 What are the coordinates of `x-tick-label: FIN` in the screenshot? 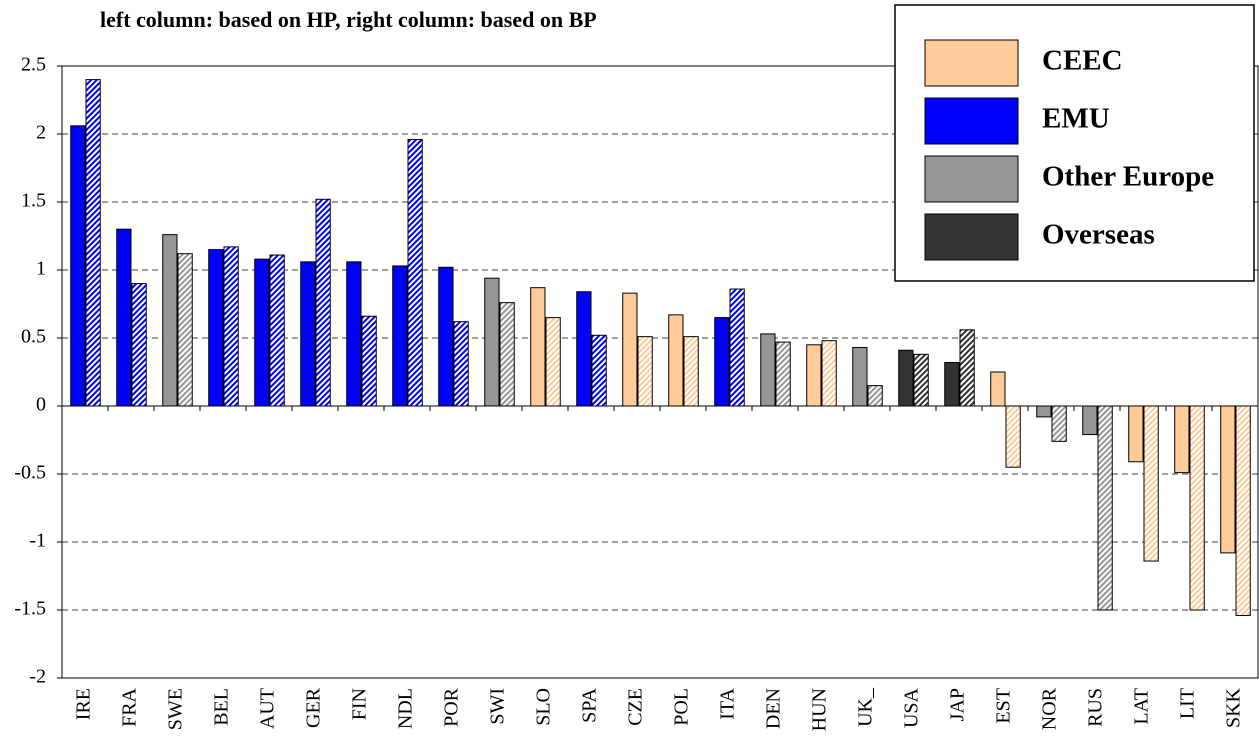 It's located at (360, 704).